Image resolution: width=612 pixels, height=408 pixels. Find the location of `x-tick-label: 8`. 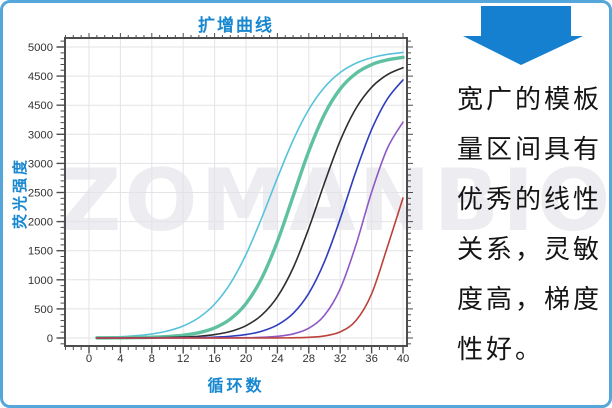

x-tick-label: 8 is located at coordinates (152, 359).